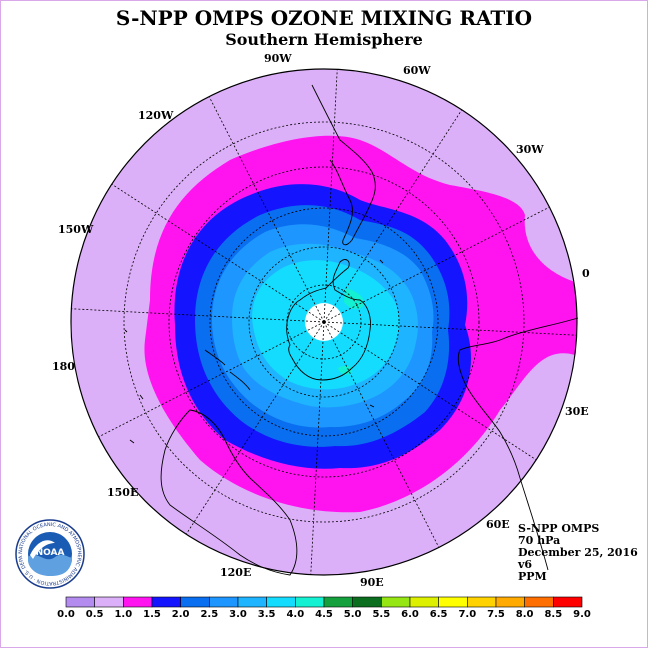  I want to click on colorbar-tick-label: 2.0, so click(180, 614).